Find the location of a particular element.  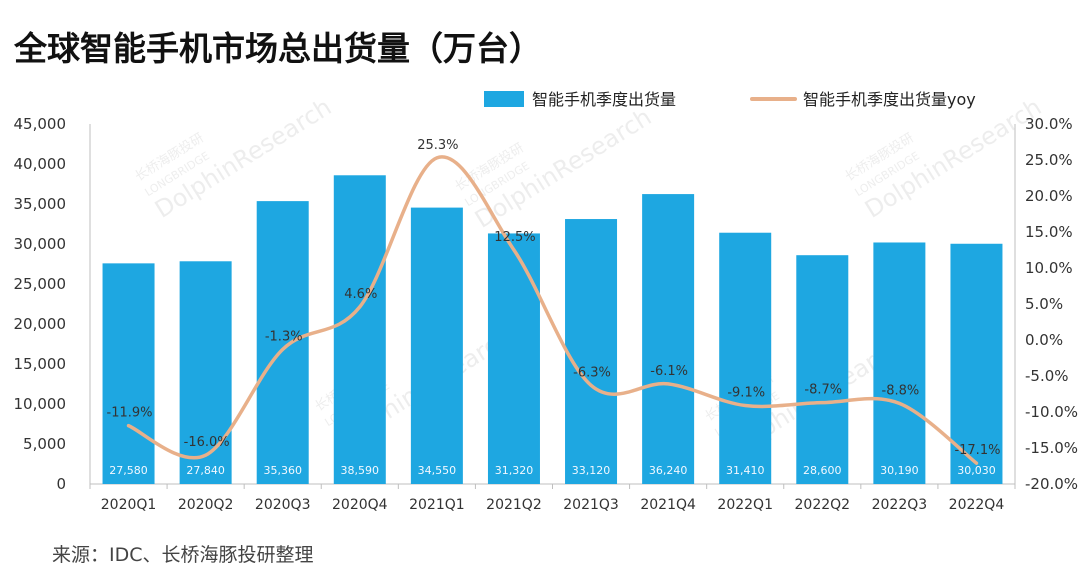

legend-label-line: 智能手机季度出货量yoy is located at coordinates (889, 99).